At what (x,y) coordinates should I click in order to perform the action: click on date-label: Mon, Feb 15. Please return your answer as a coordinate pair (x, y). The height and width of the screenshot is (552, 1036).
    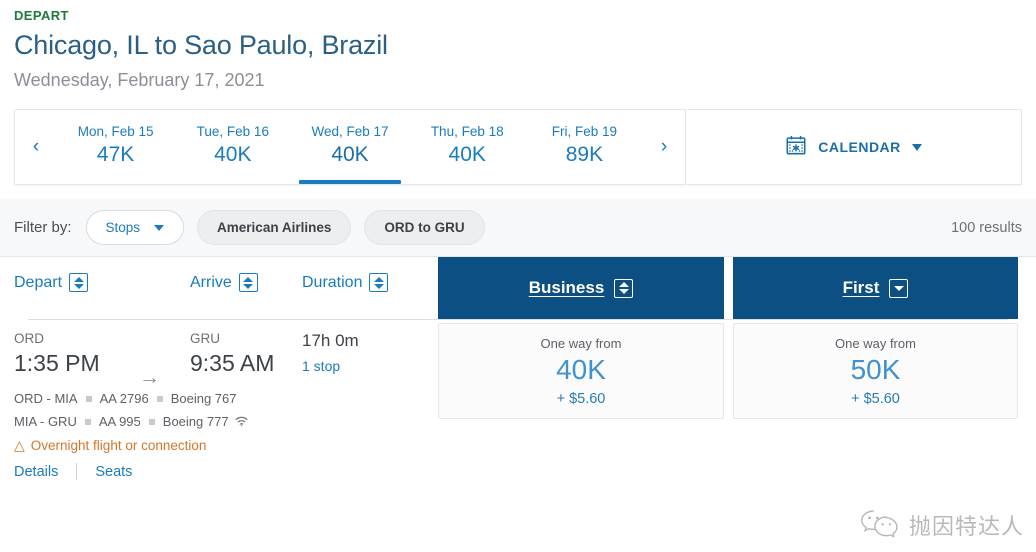
    Looking at the image, I should click on (115, 131).